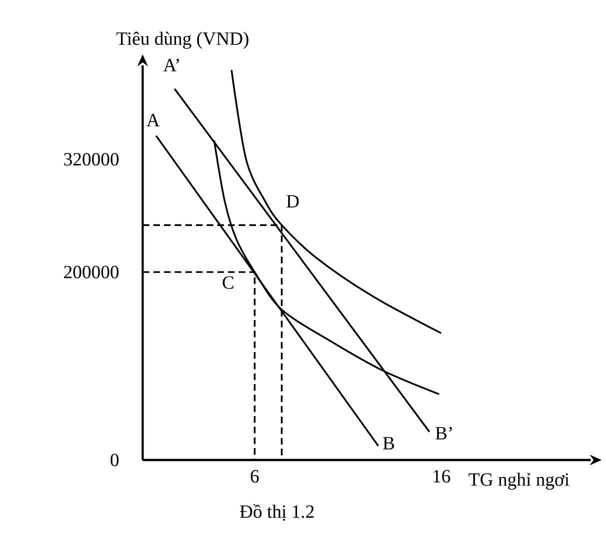  Describe the element at coordinates (388, 443) in the screenshot. I see `annotation: B` at that location.